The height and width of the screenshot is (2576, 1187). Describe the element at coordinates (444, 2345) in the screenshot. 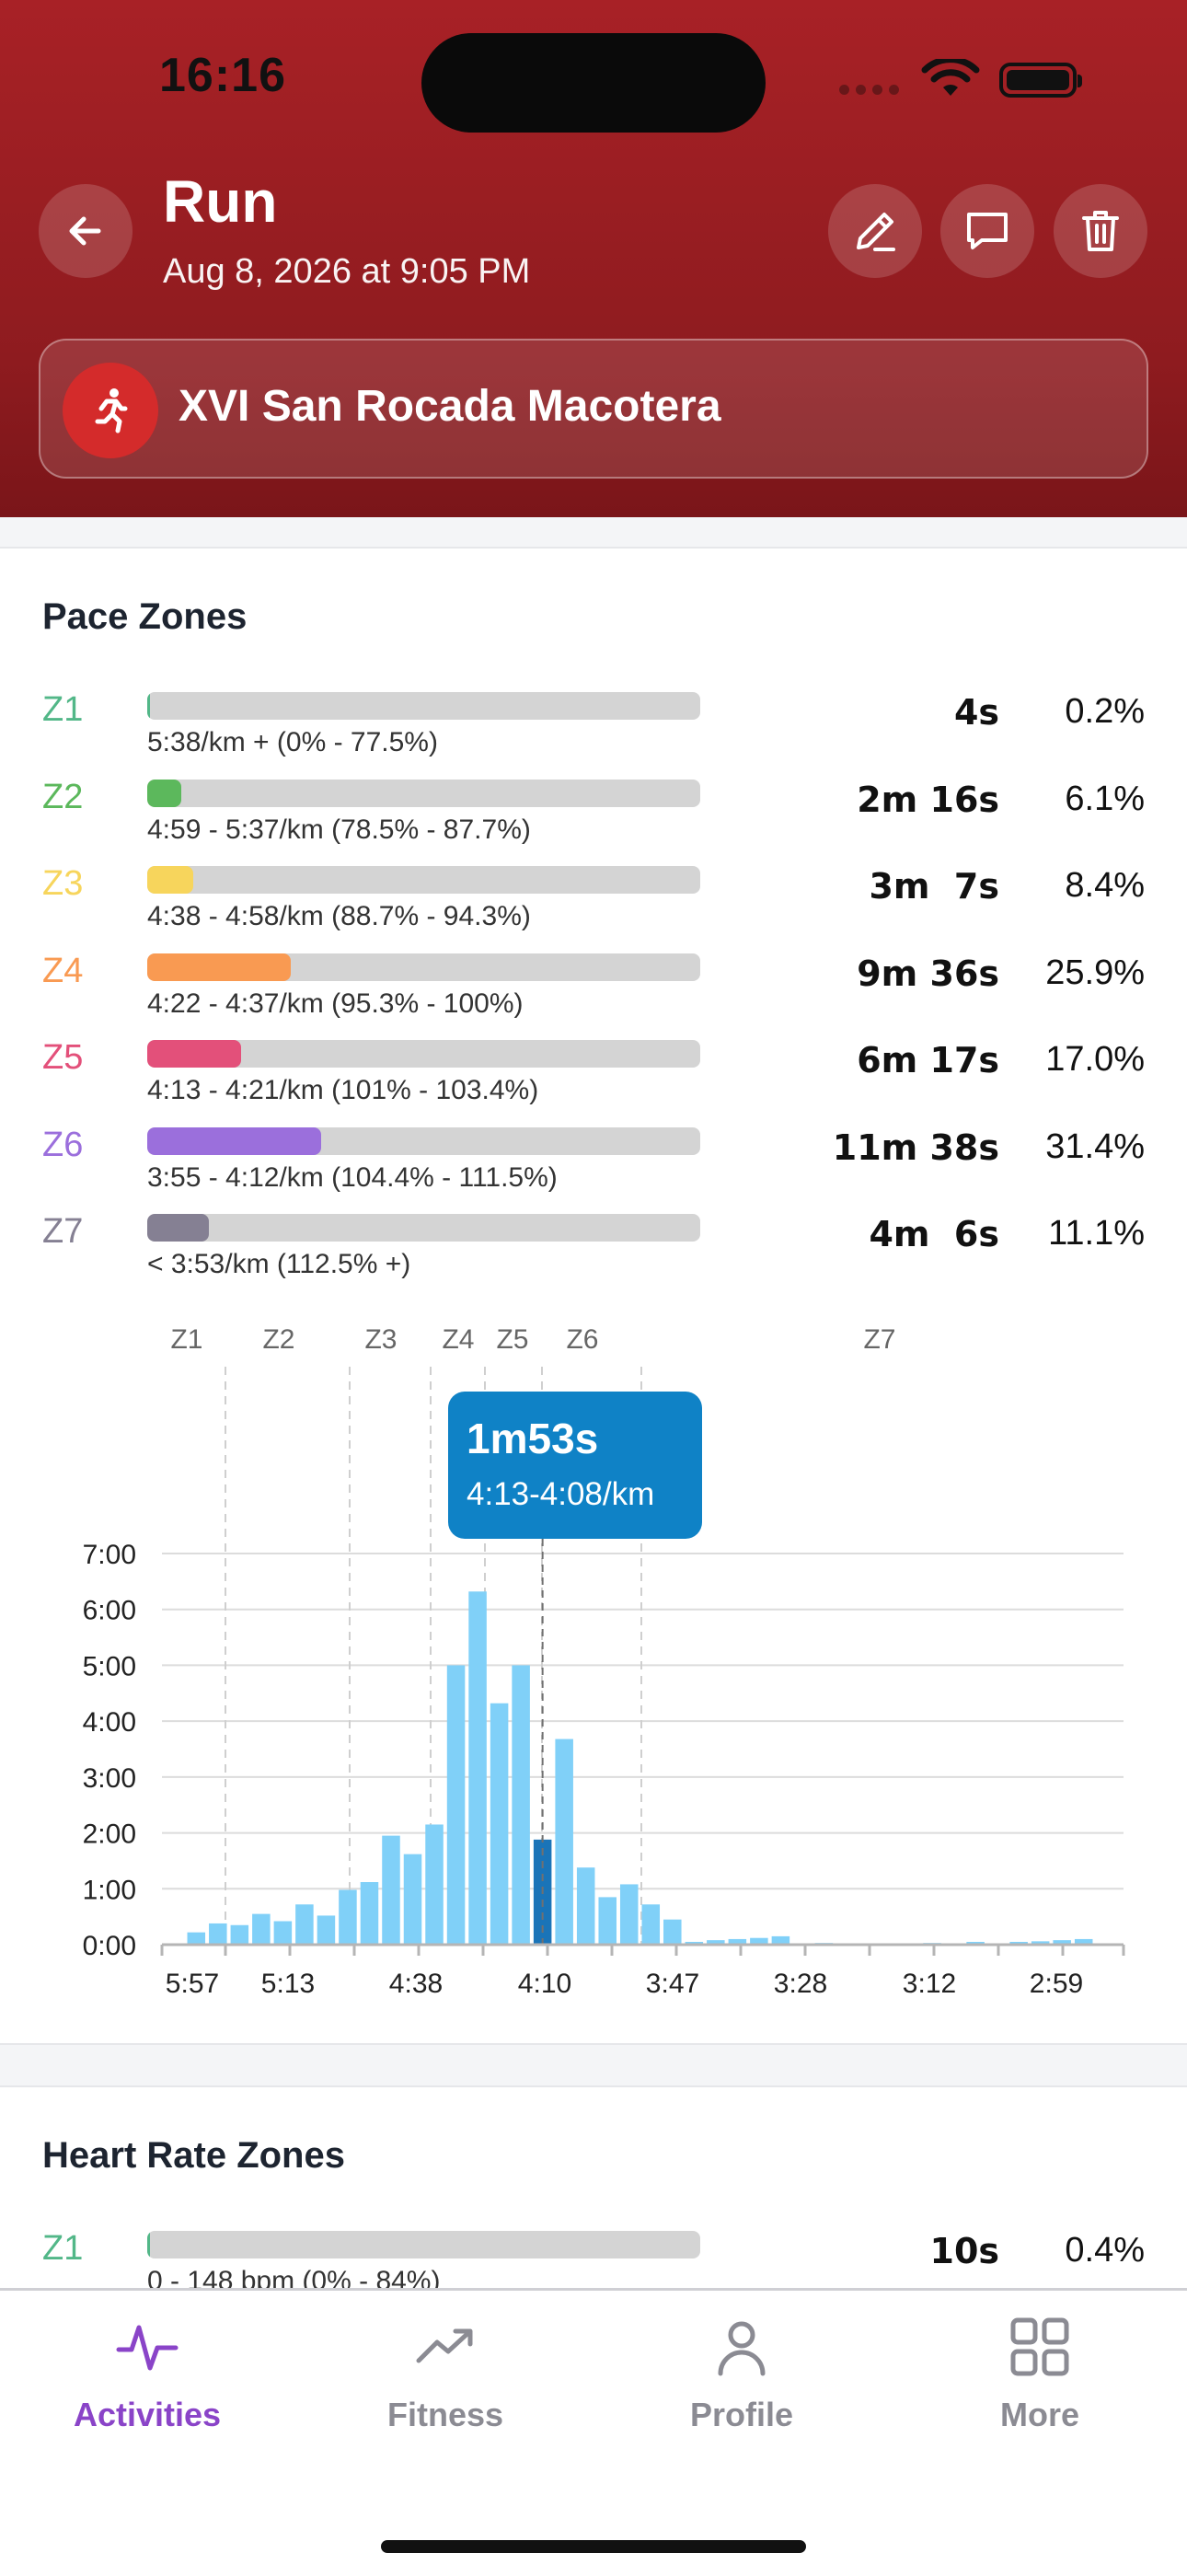

I see `trending-up-icon` at that location.